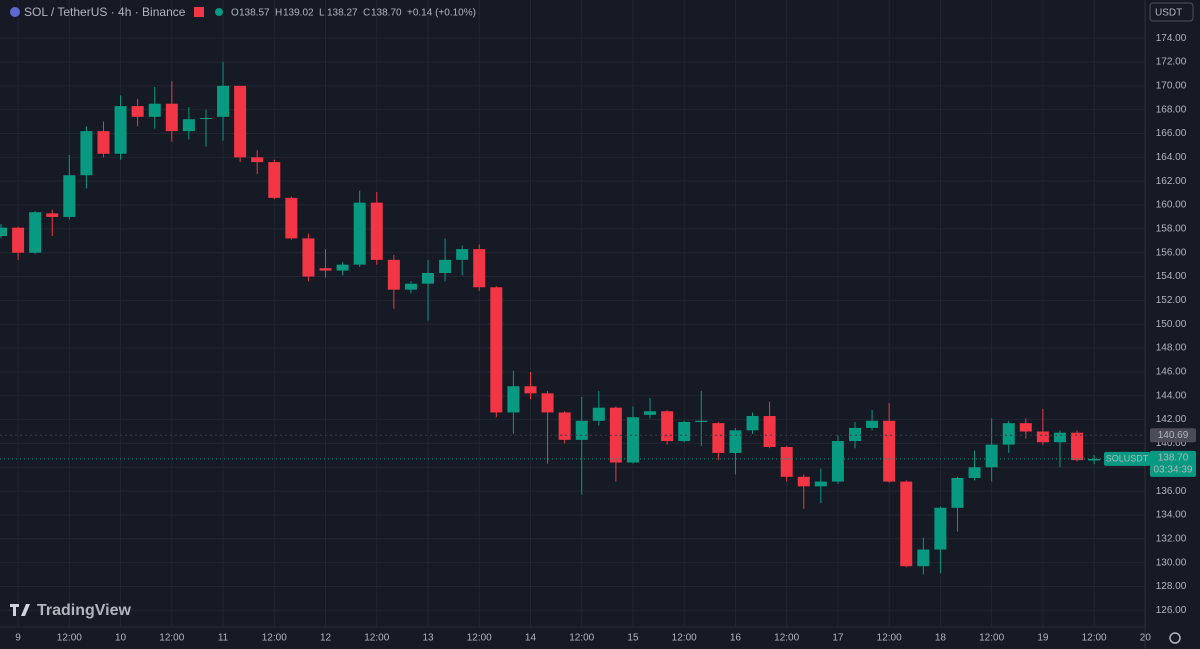 The height and width of the screenshot is (649, 1200). What do you see at coordinates (1168, 13) in the screenshot?
I see `currency-label: USDT` at bounding box center [1168, 13].